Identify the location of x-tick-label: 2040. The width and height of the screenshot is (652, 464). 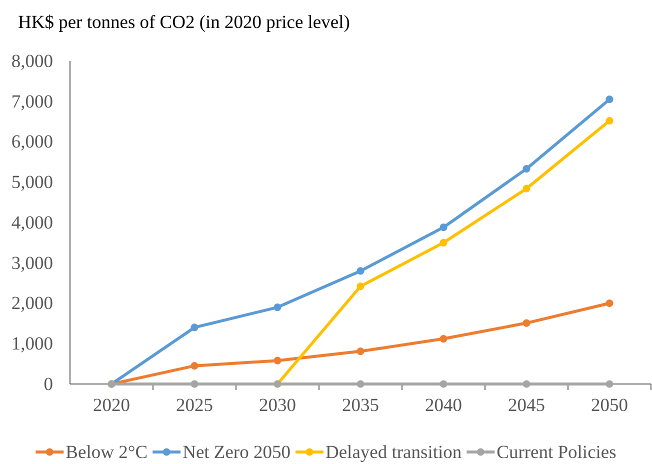
(443, 406).